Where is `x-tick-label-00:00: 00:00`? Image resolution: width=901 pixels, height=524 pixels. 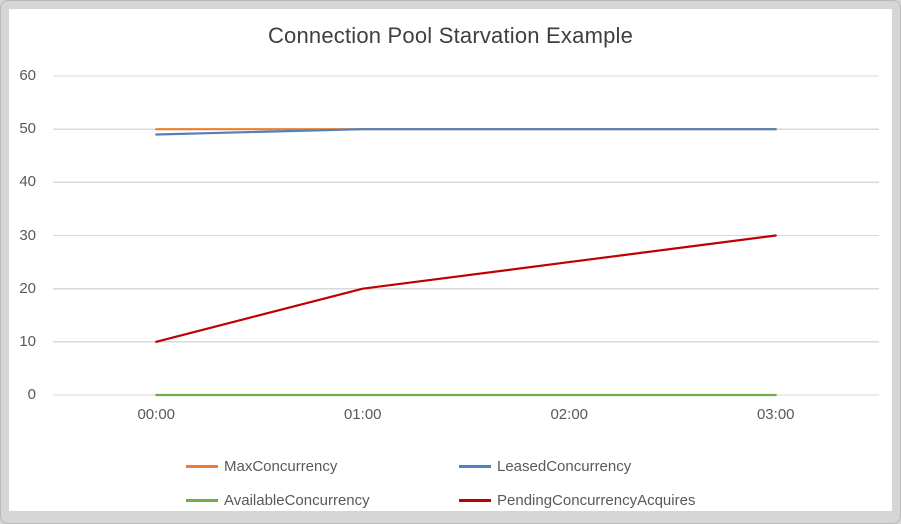 x-tick-label-00:00: 00:00 is located at coordinates (156, 414).